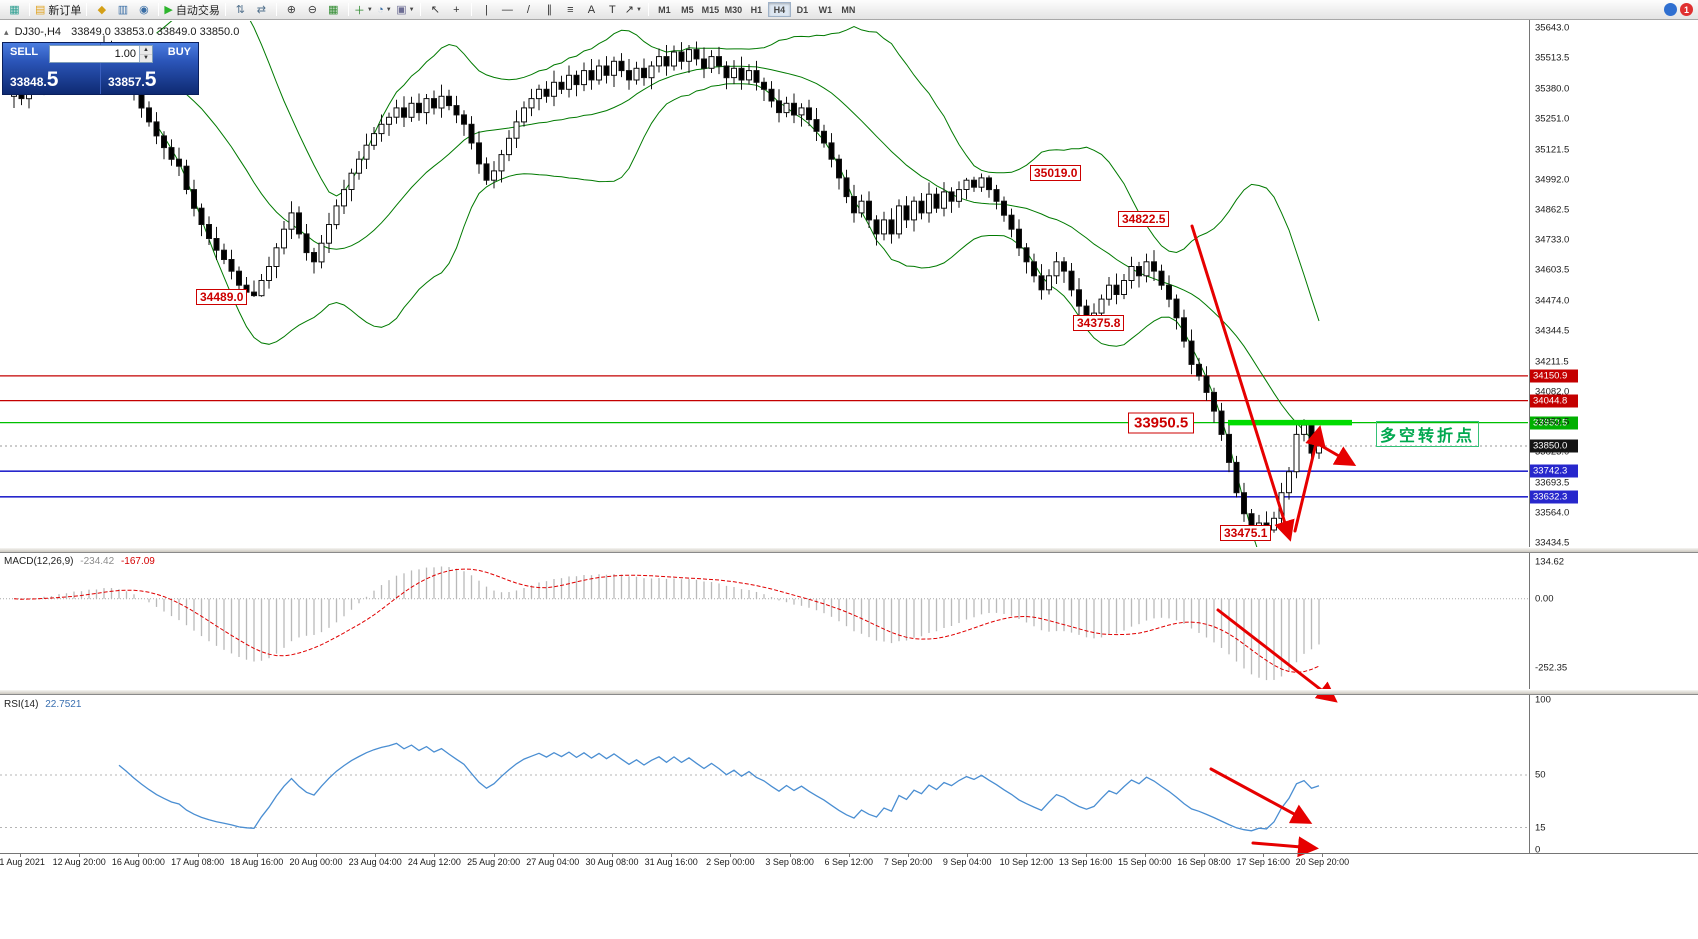 This screenshot has height=939, width=1698. Describe the element at coordinates (730, 862) in the screenshot. I see `date-axis-label: 2 Sep 00:00` at that location.